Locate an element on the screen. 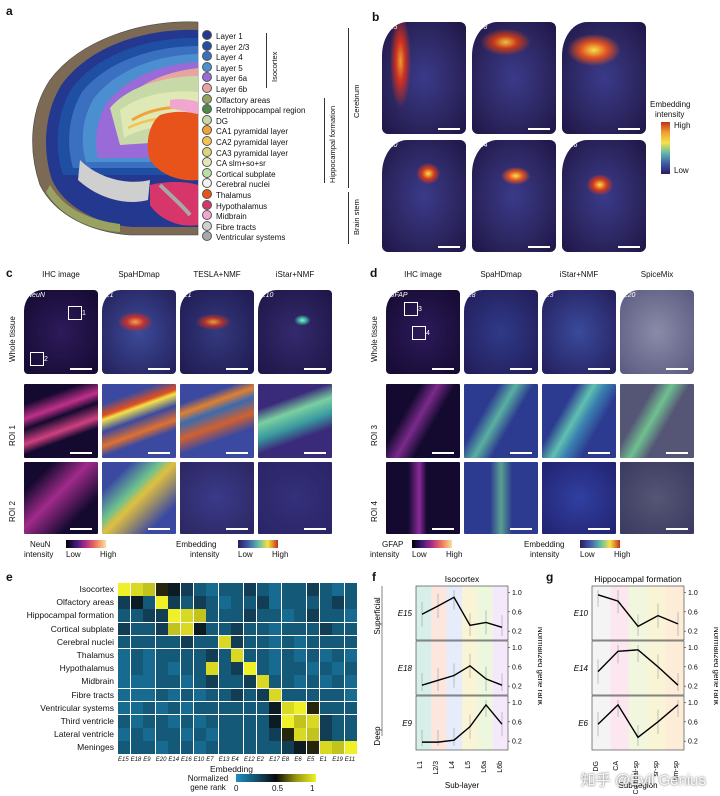 The image size is (720, 796). heatmap-col-label: E9 is located at coordinates (147, 759).